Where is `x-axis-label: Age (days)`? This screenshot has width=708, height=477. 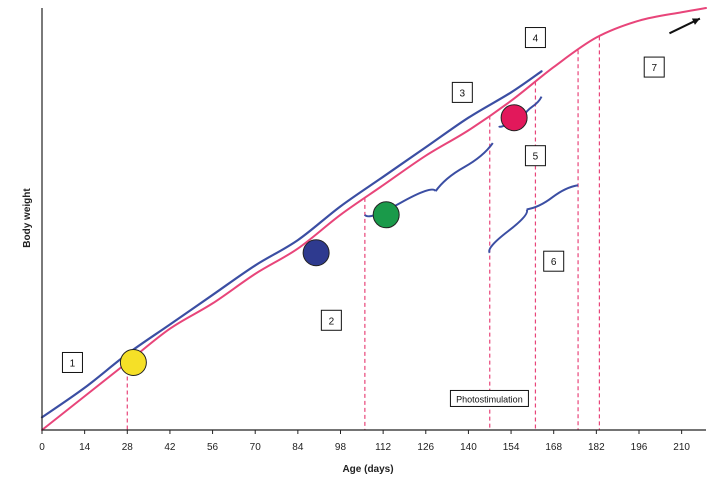 x-axis-label: Age (days) is located at coordinates (367, 469).